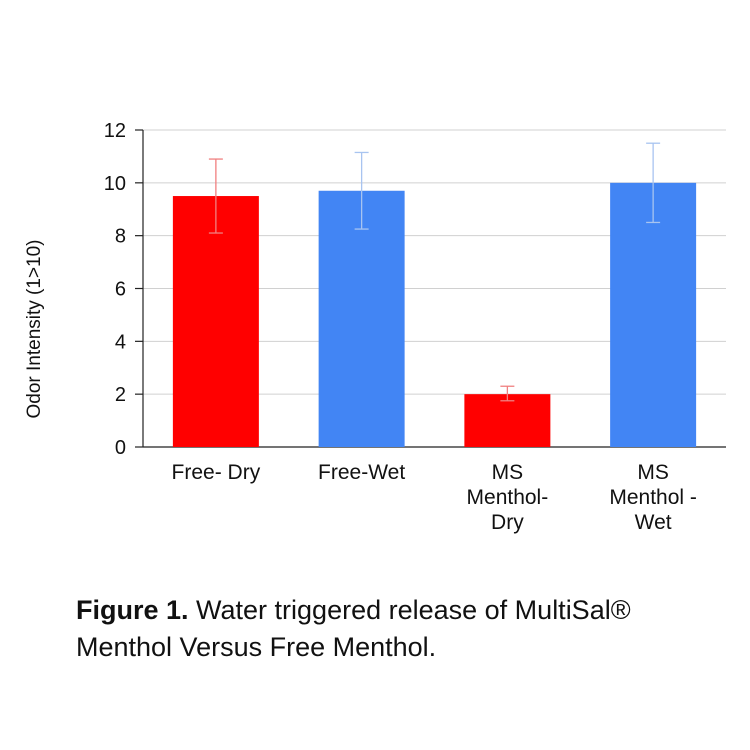 The image size is (750, 750). Describe the element at coordinates (120, 290) in the screenshot. I see `y-tick-label: 6` at that location.